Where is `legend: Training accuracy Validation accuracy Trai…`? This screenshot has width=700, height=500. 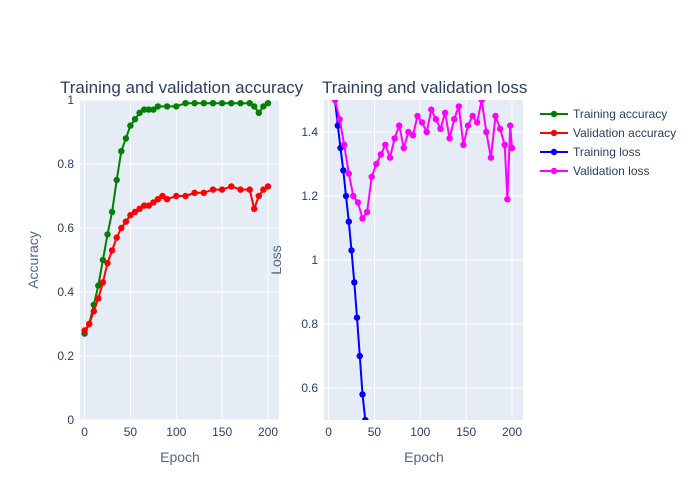
legend: Training accuracy Validation accuracy Trai… is located at coordinates (608, 142).